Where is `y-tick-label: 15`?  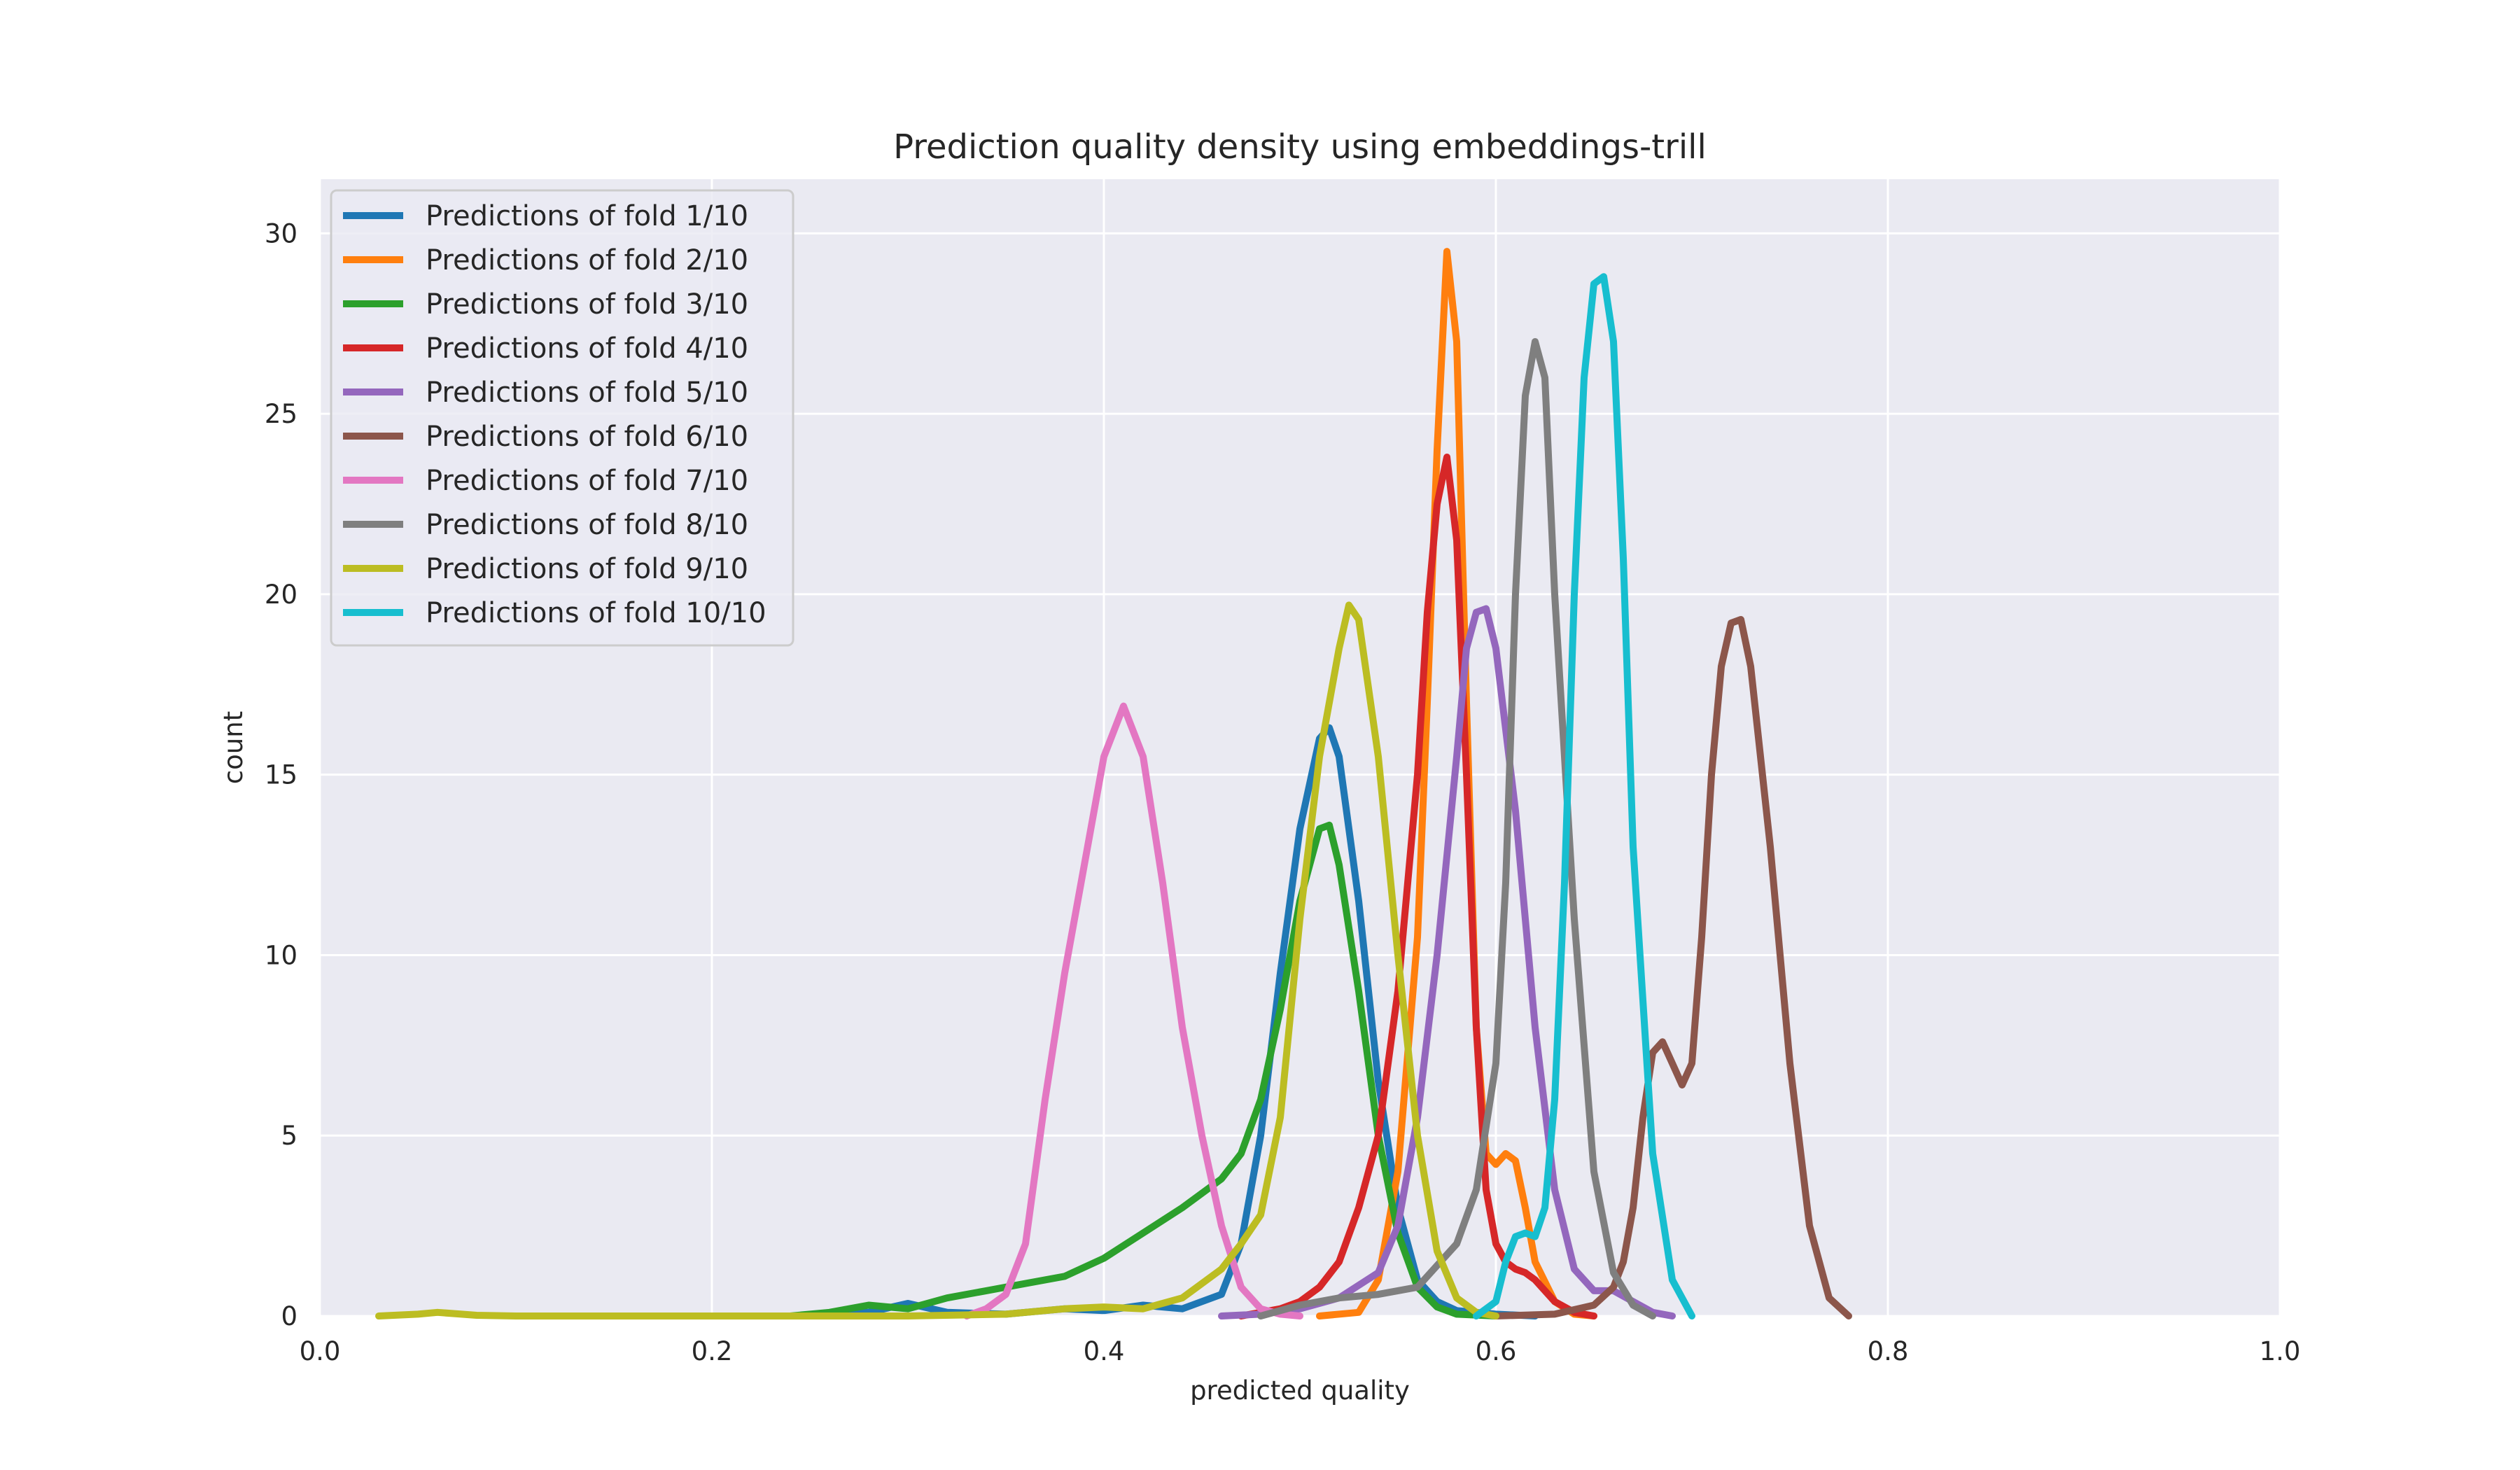 y-tick-label: 15 is located at coordinates (281, 775).